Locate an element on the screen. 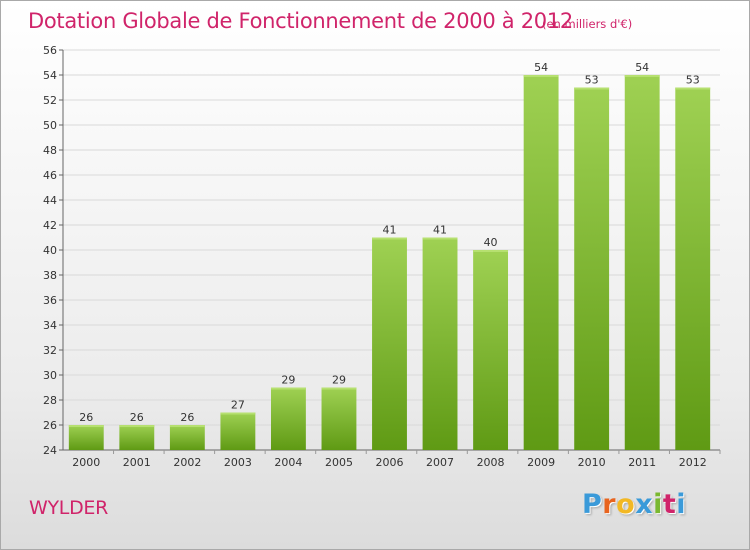 The image size is (750, 550). y-tick-label: 52 is located at coordinates (50, 100).